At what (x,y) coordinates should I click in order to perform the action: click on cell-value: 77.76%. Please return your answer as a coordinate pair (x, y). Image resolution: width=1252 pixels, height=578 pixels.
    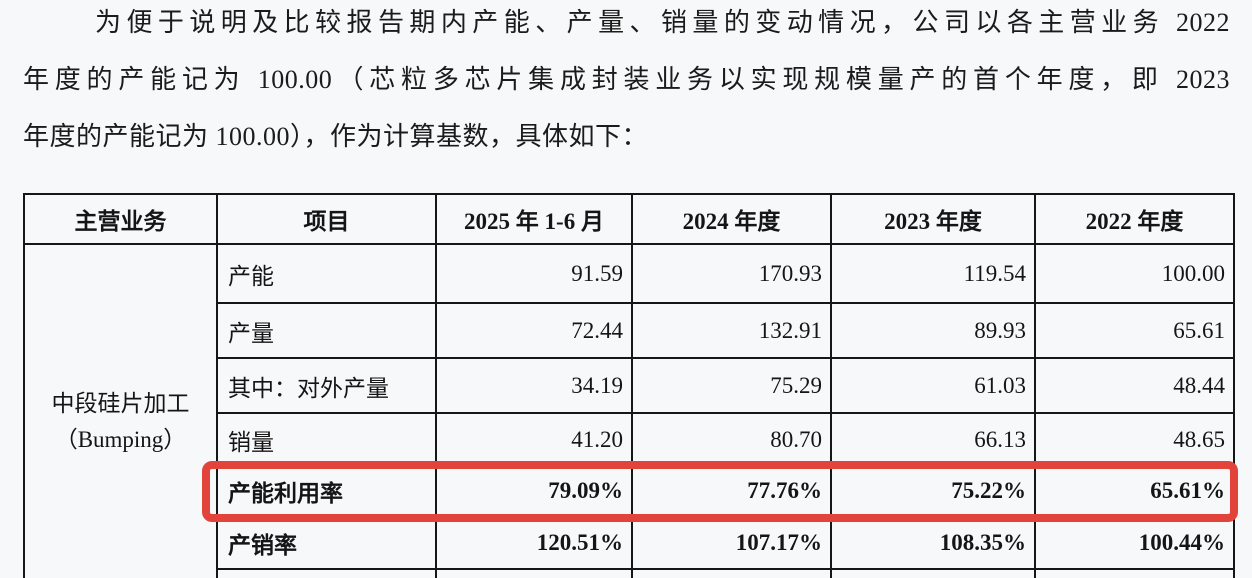
    Looking at the image, I should click on (731, 491).